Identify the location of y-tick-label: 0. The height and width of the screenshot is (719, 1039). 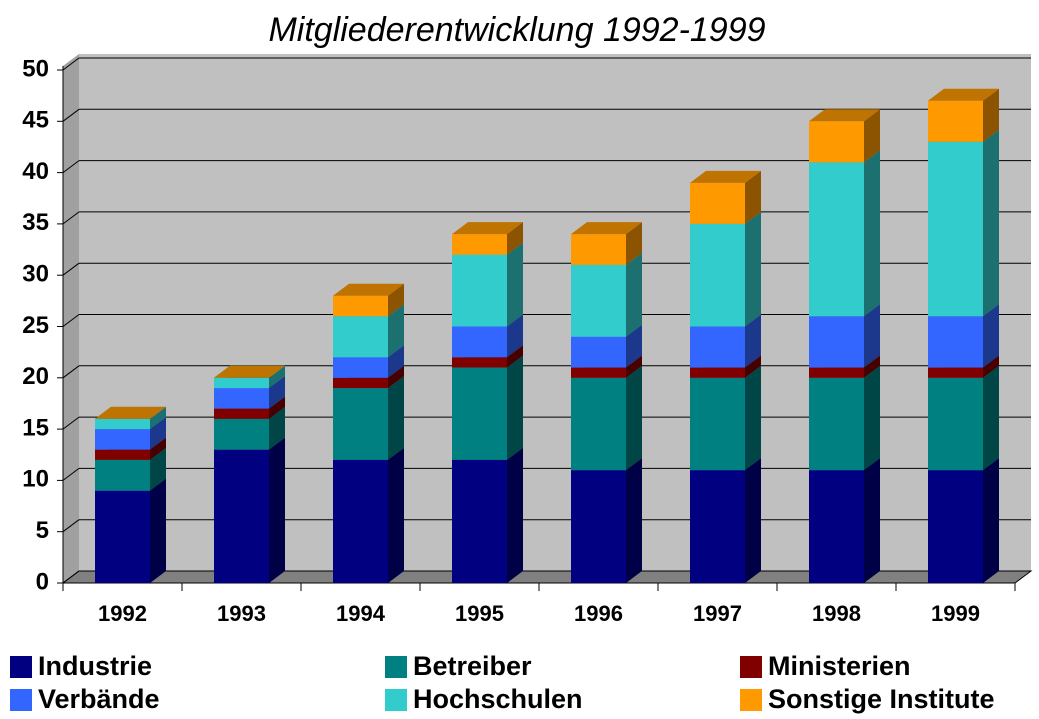
(42, 581).